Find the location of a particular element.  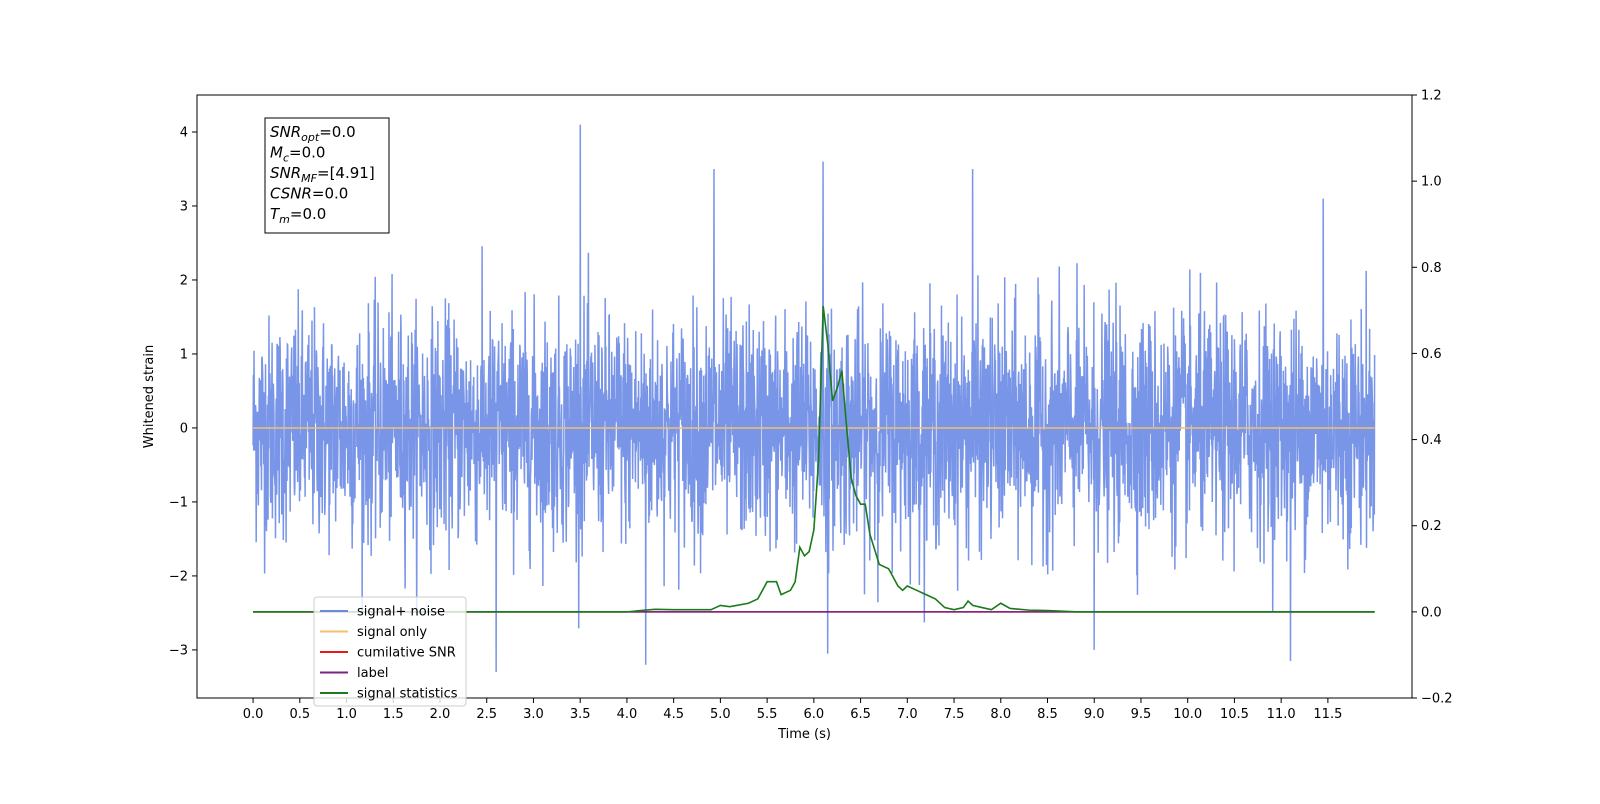

x-tick-label: 8.5 is located at coordinates (1047, 714).